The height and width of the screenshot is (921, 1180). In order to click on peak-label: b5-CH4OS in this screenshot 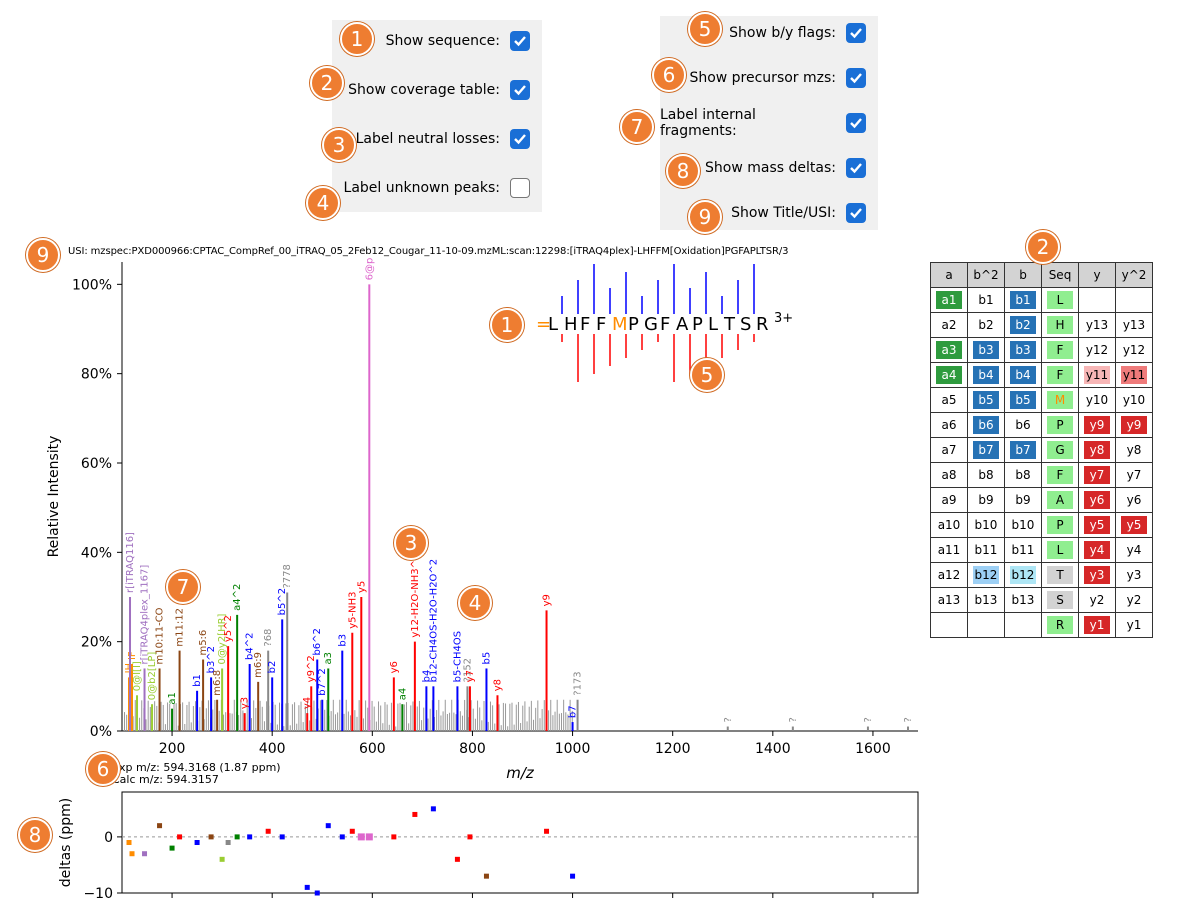, I will do `click(457, 656)`.